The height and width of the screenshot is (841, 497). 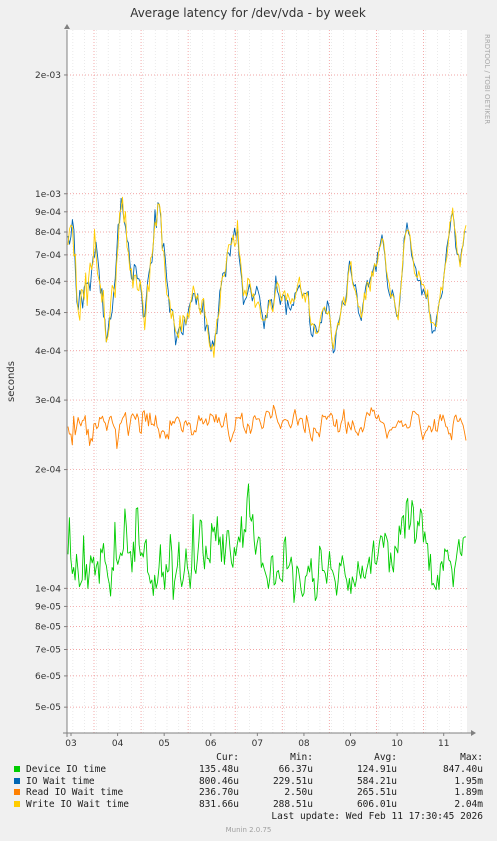 I want to click on legend-max-value: 2.04m, so click(x=468, y=805).